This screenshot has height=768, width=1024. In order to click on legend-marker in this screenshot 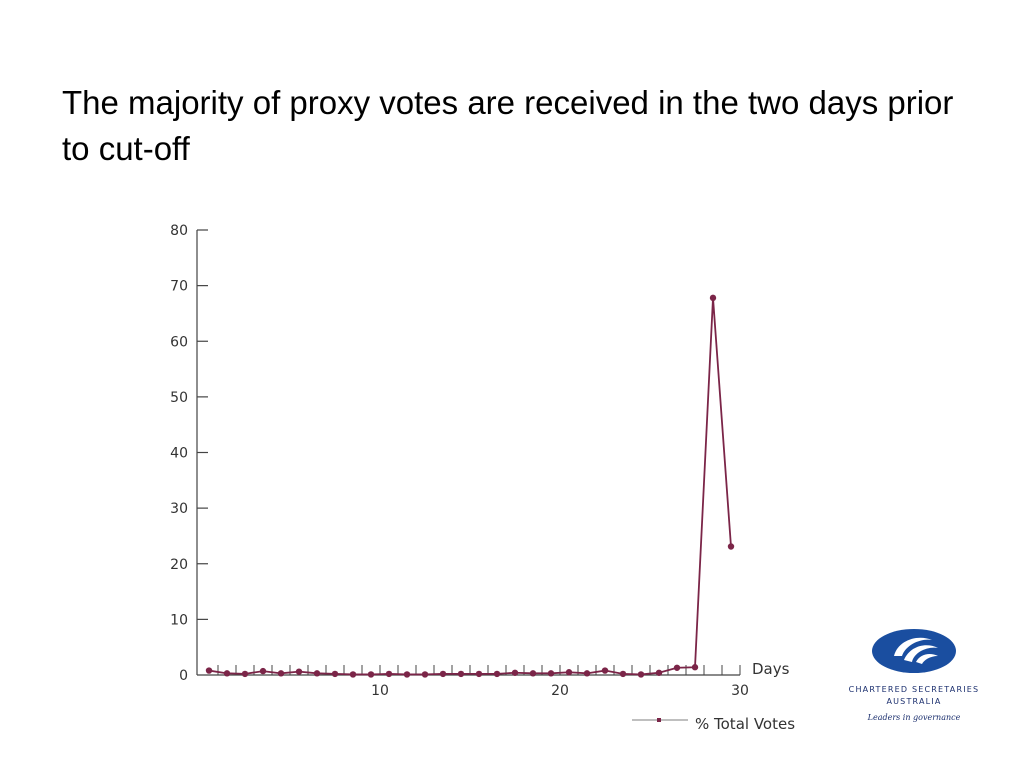, I will do `click(659, 720)`.